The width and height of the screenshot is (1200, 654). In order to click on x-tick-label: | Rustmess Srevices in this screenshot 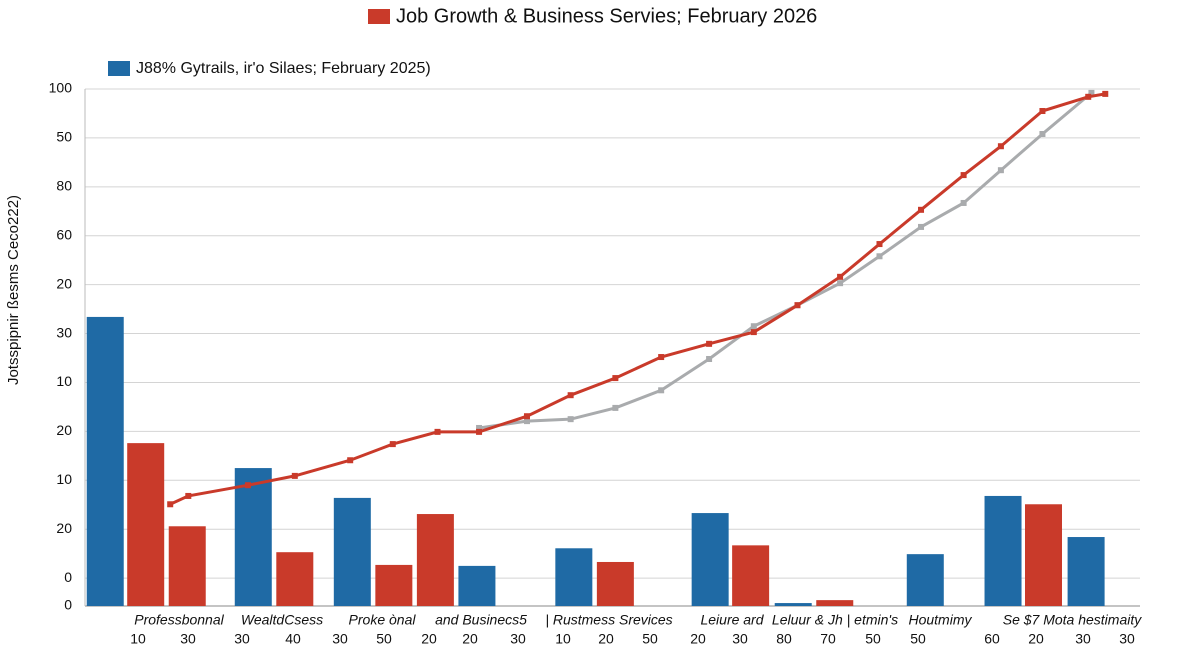, I will do `click(608, 620)`.